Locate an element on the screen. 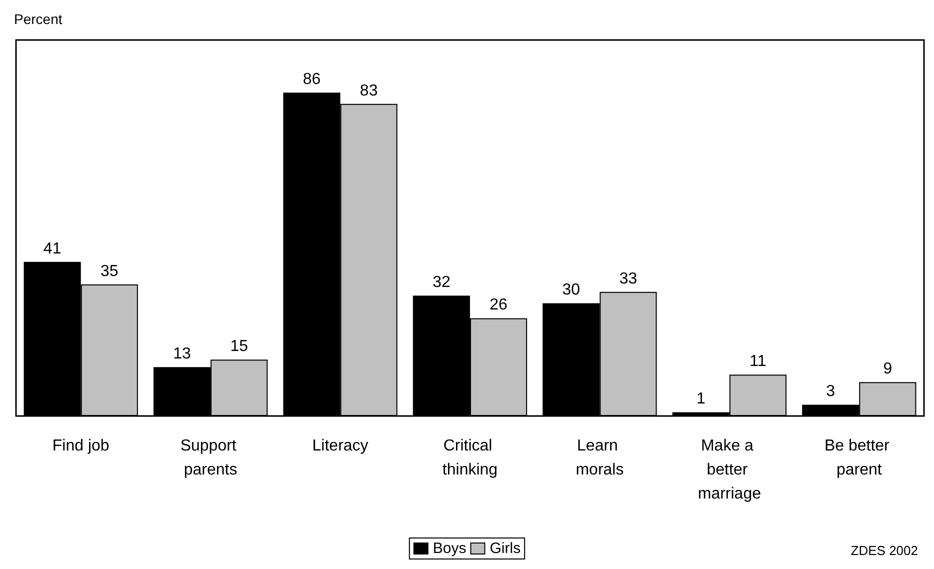 This screenshot has height=569, width=934. x-tick-label: Be better parent is located at coordinates (859, 458).